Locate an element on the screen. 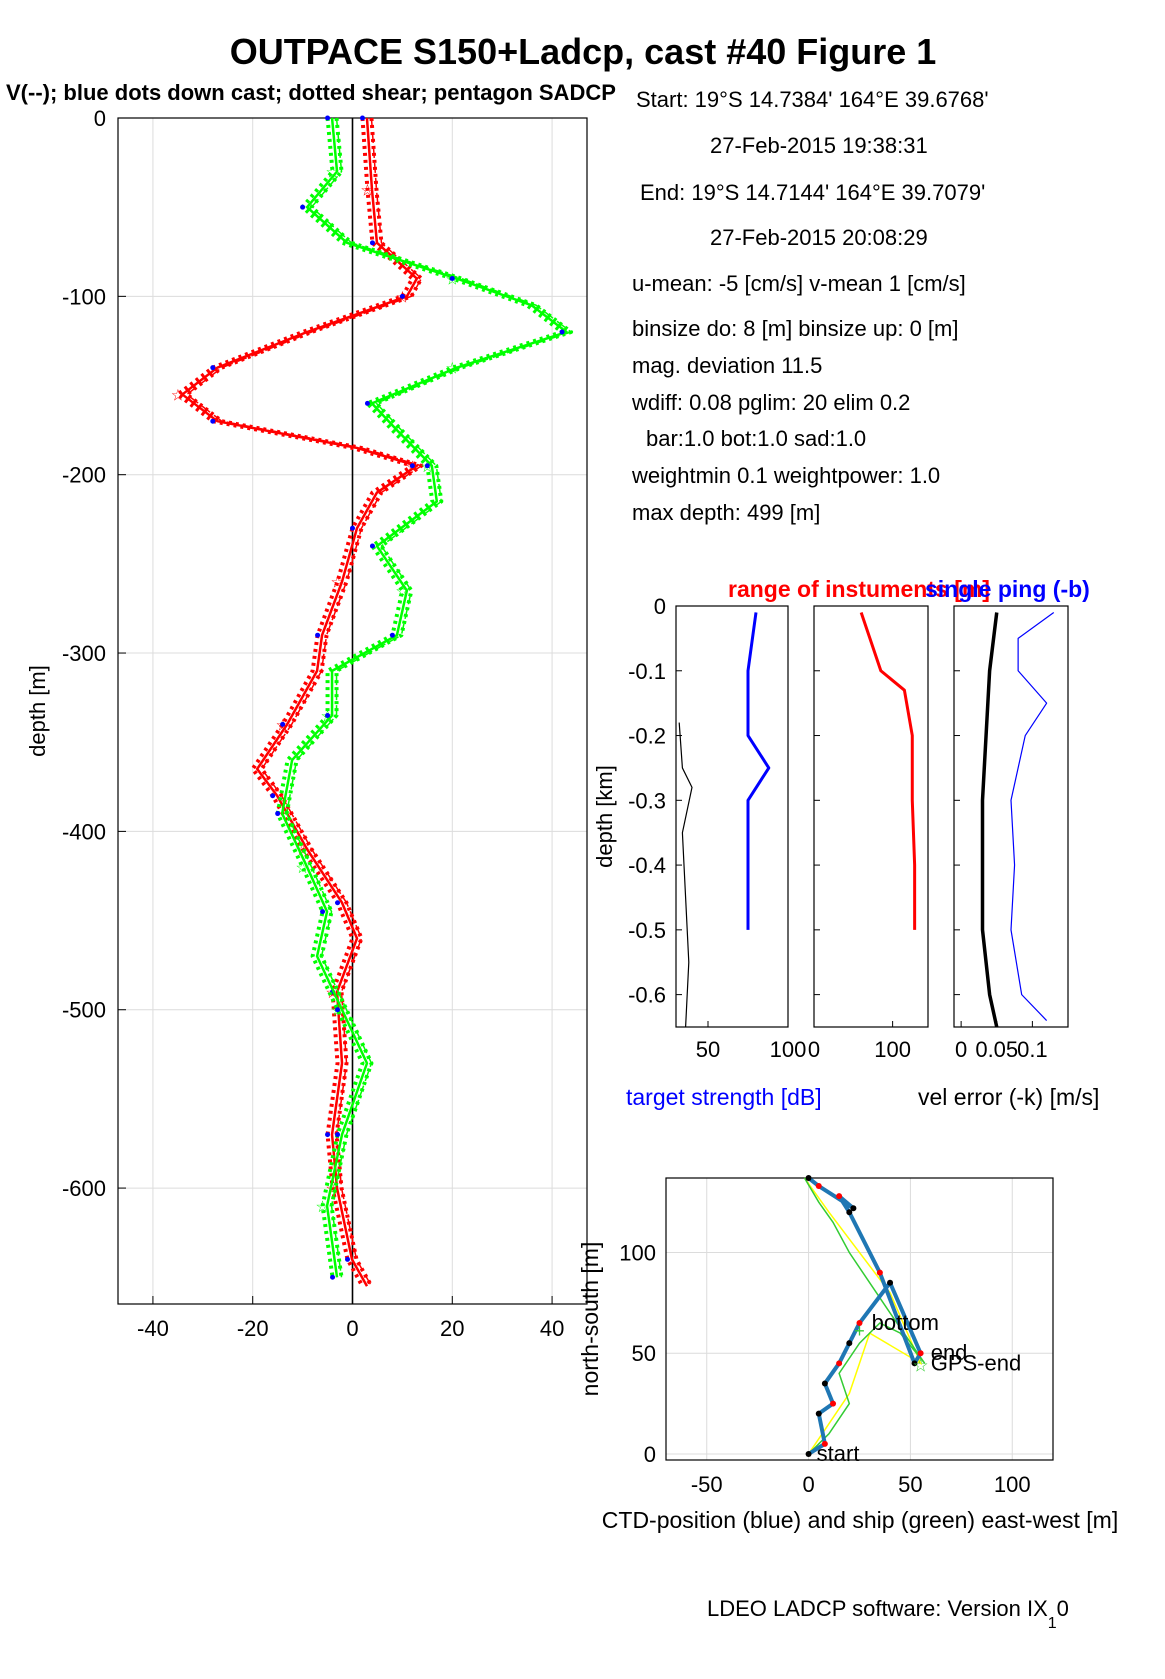  y-tick-label: -400 is located at coordinates (84, 831).